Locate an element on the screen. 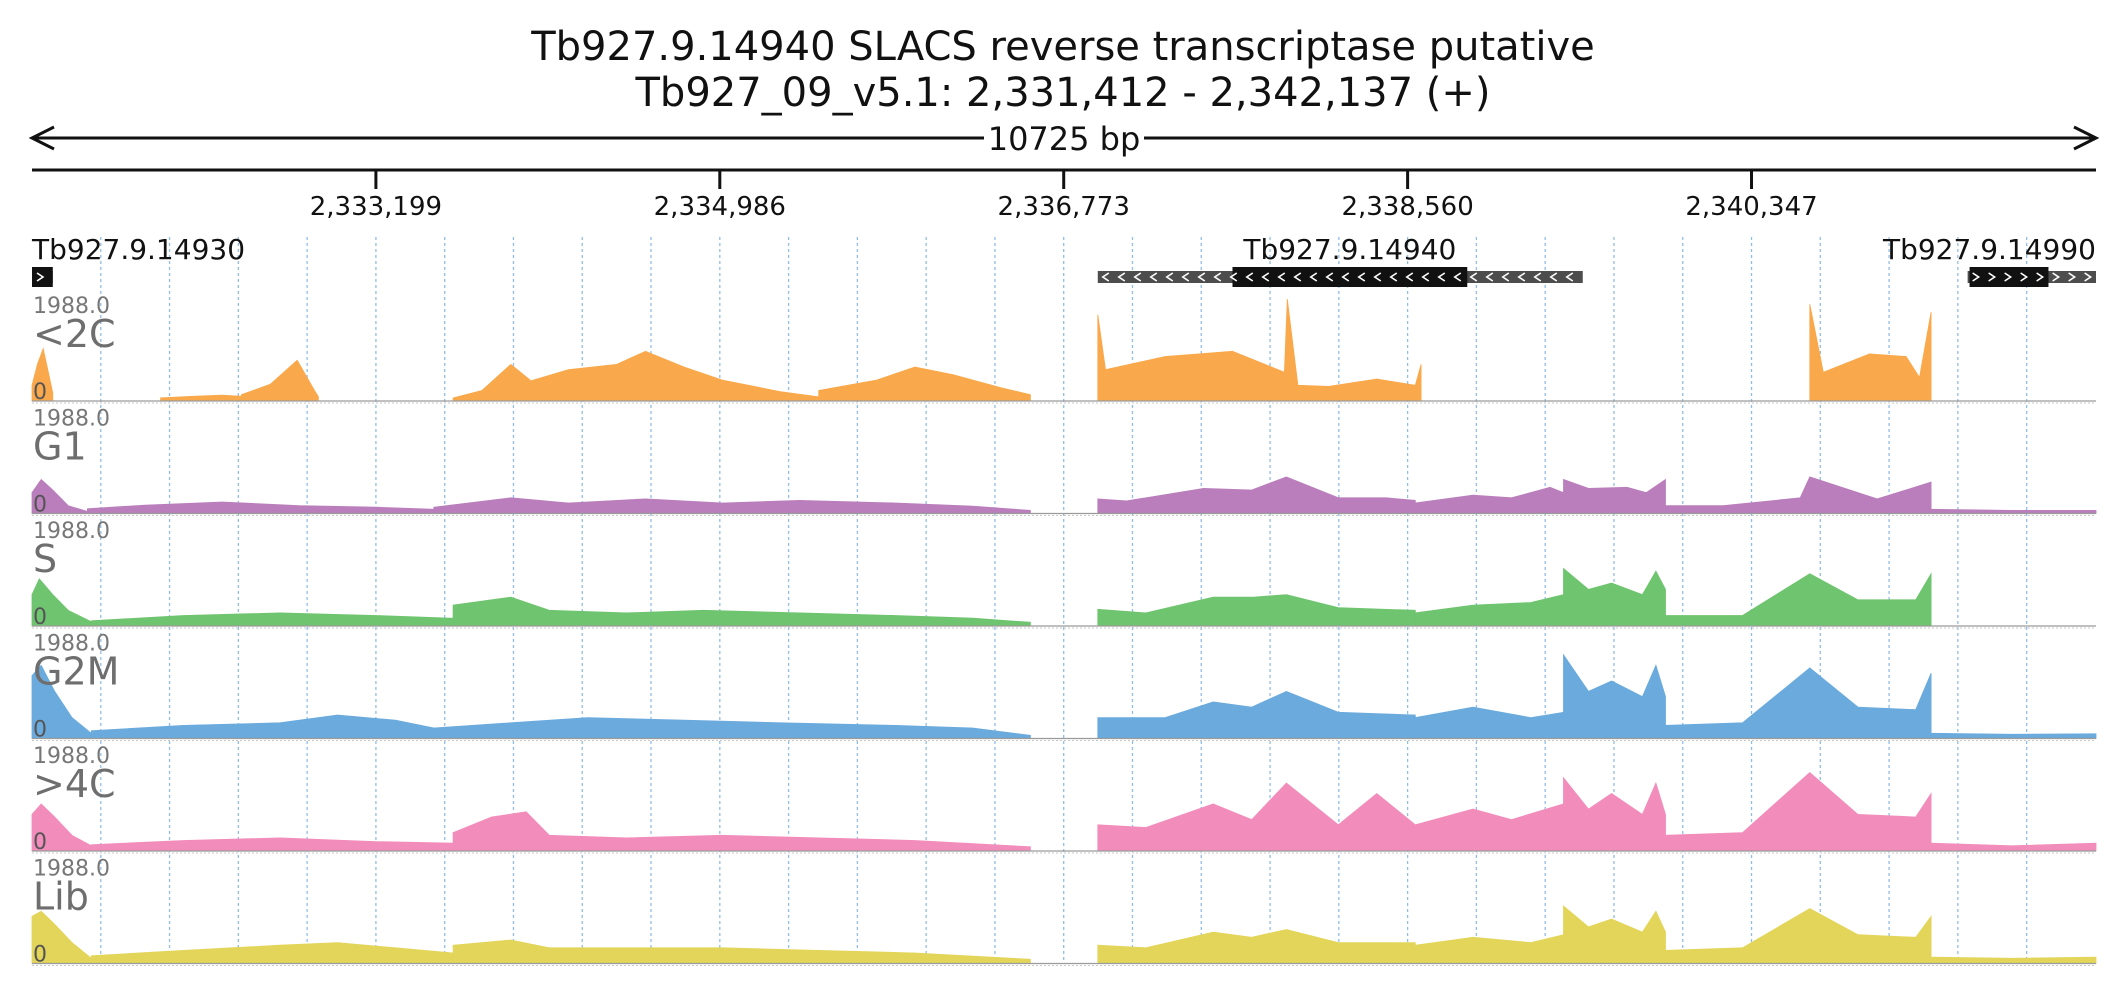  chart-subtitle: Tb927_09_v5.1: 2,331,412 - 2,342,137 (+) is located at coordinates (1063, 93).